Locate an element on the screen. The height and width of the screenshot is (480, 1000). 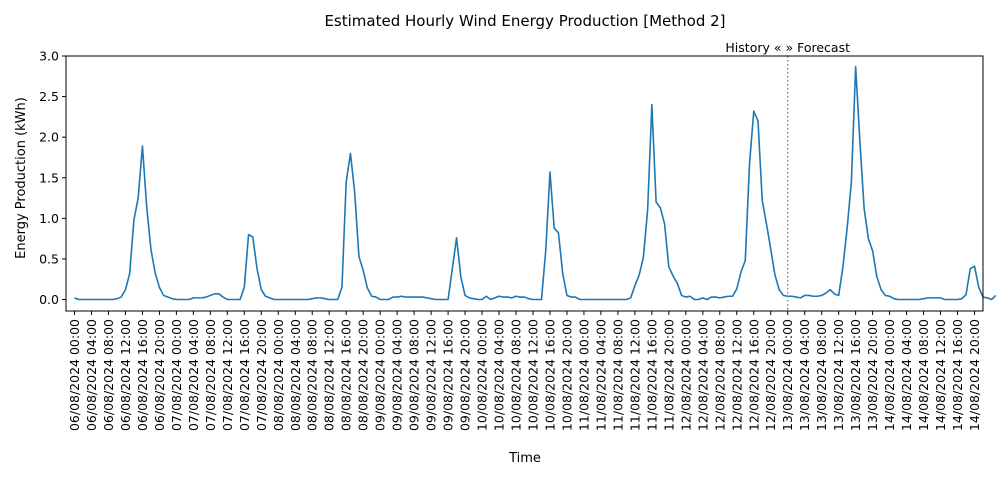
x-tick-label: 06/08/2024 08:00 is located at coordinates (108, 375).